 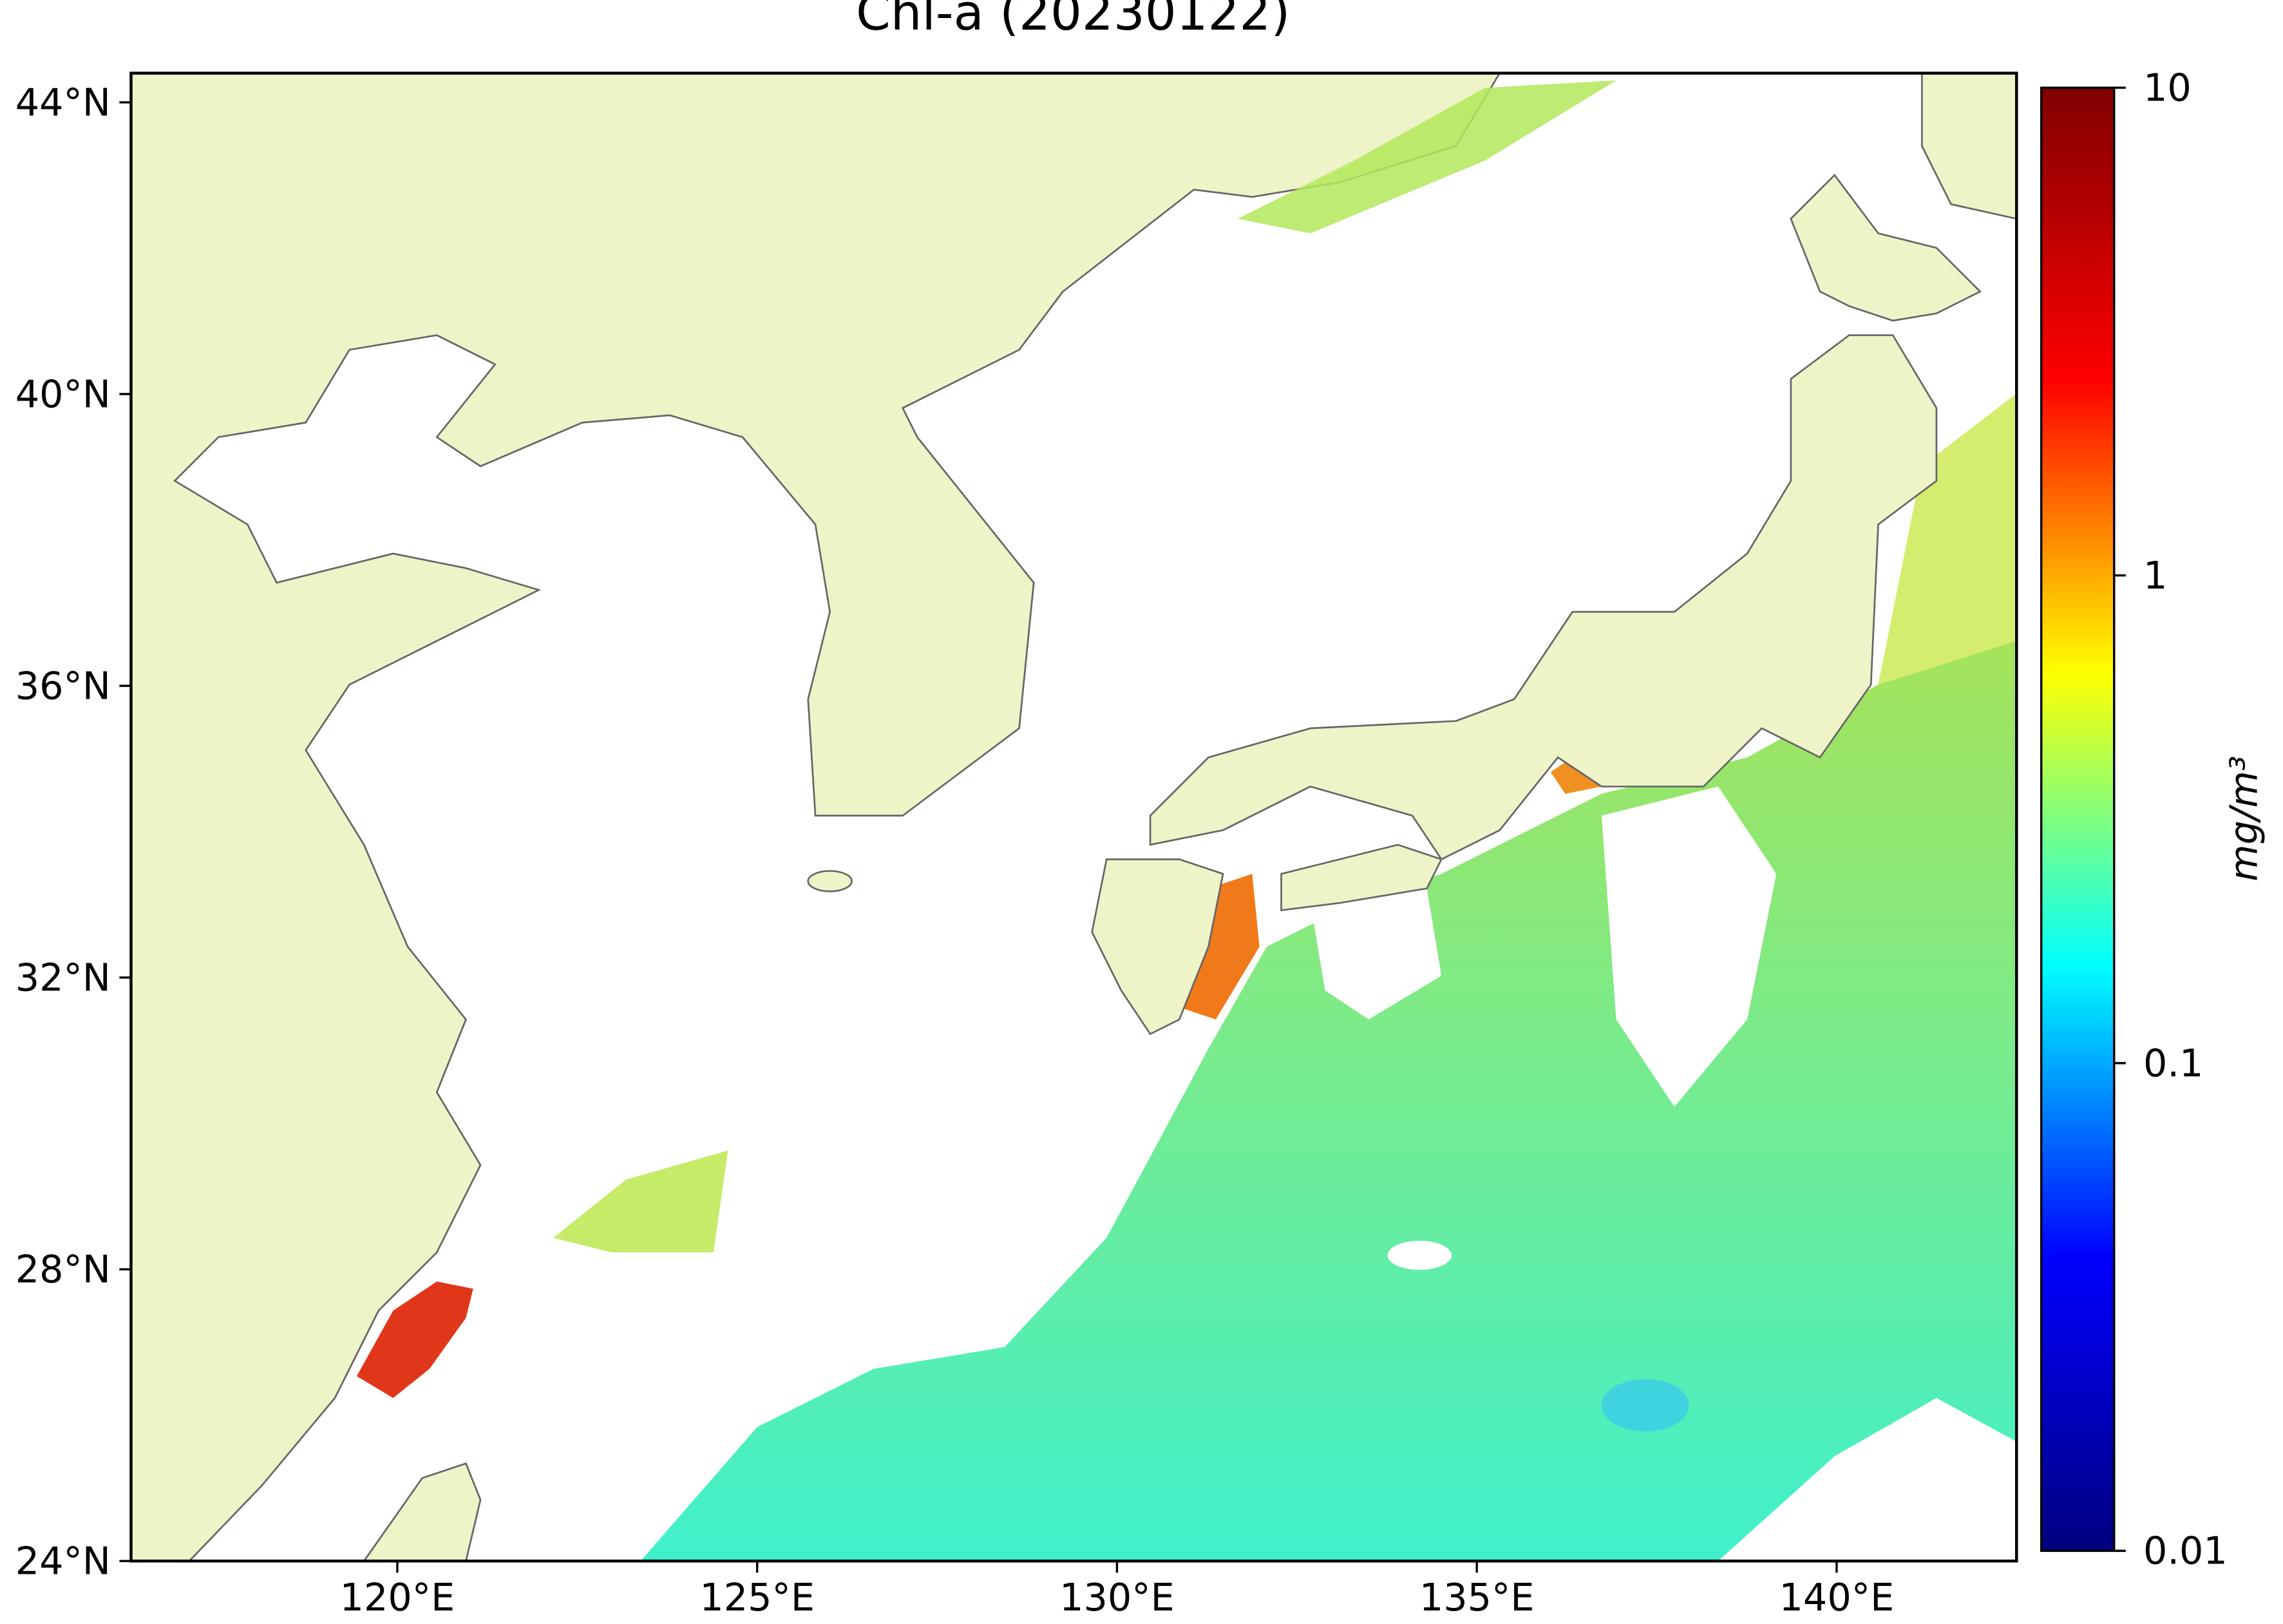 I want to click on hokkaido, so click(x=1886, y=248).